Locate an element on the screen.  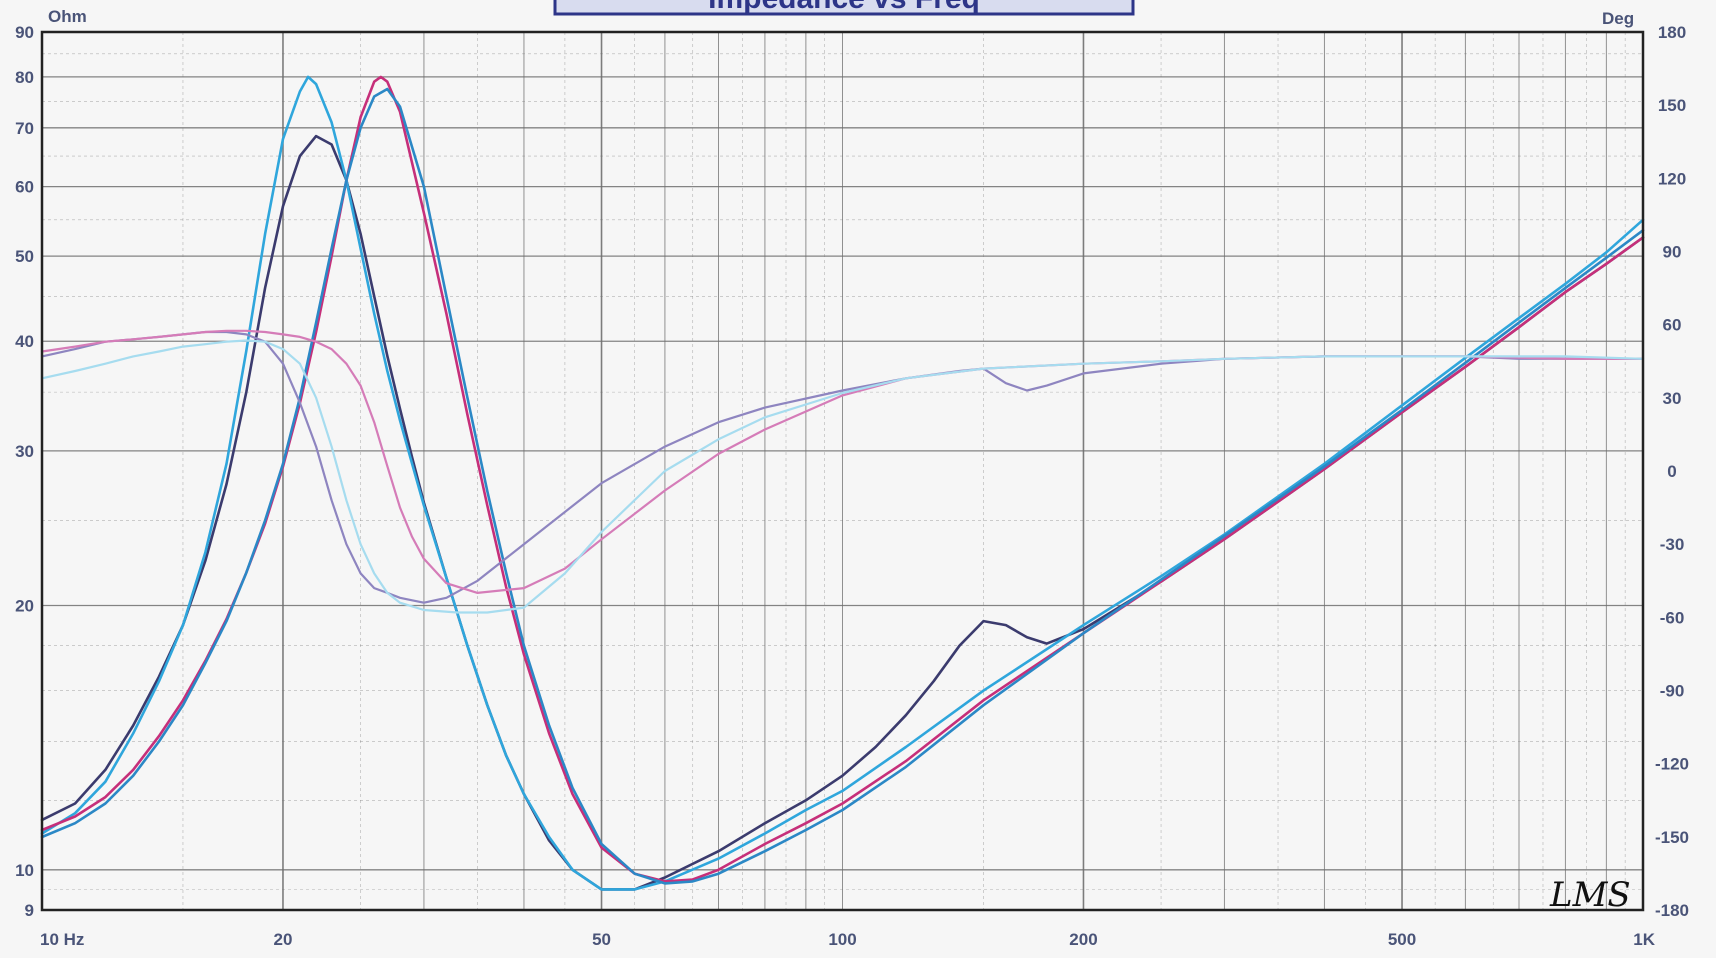
x-tick-label: 100 is located at coordinates (842, 939).